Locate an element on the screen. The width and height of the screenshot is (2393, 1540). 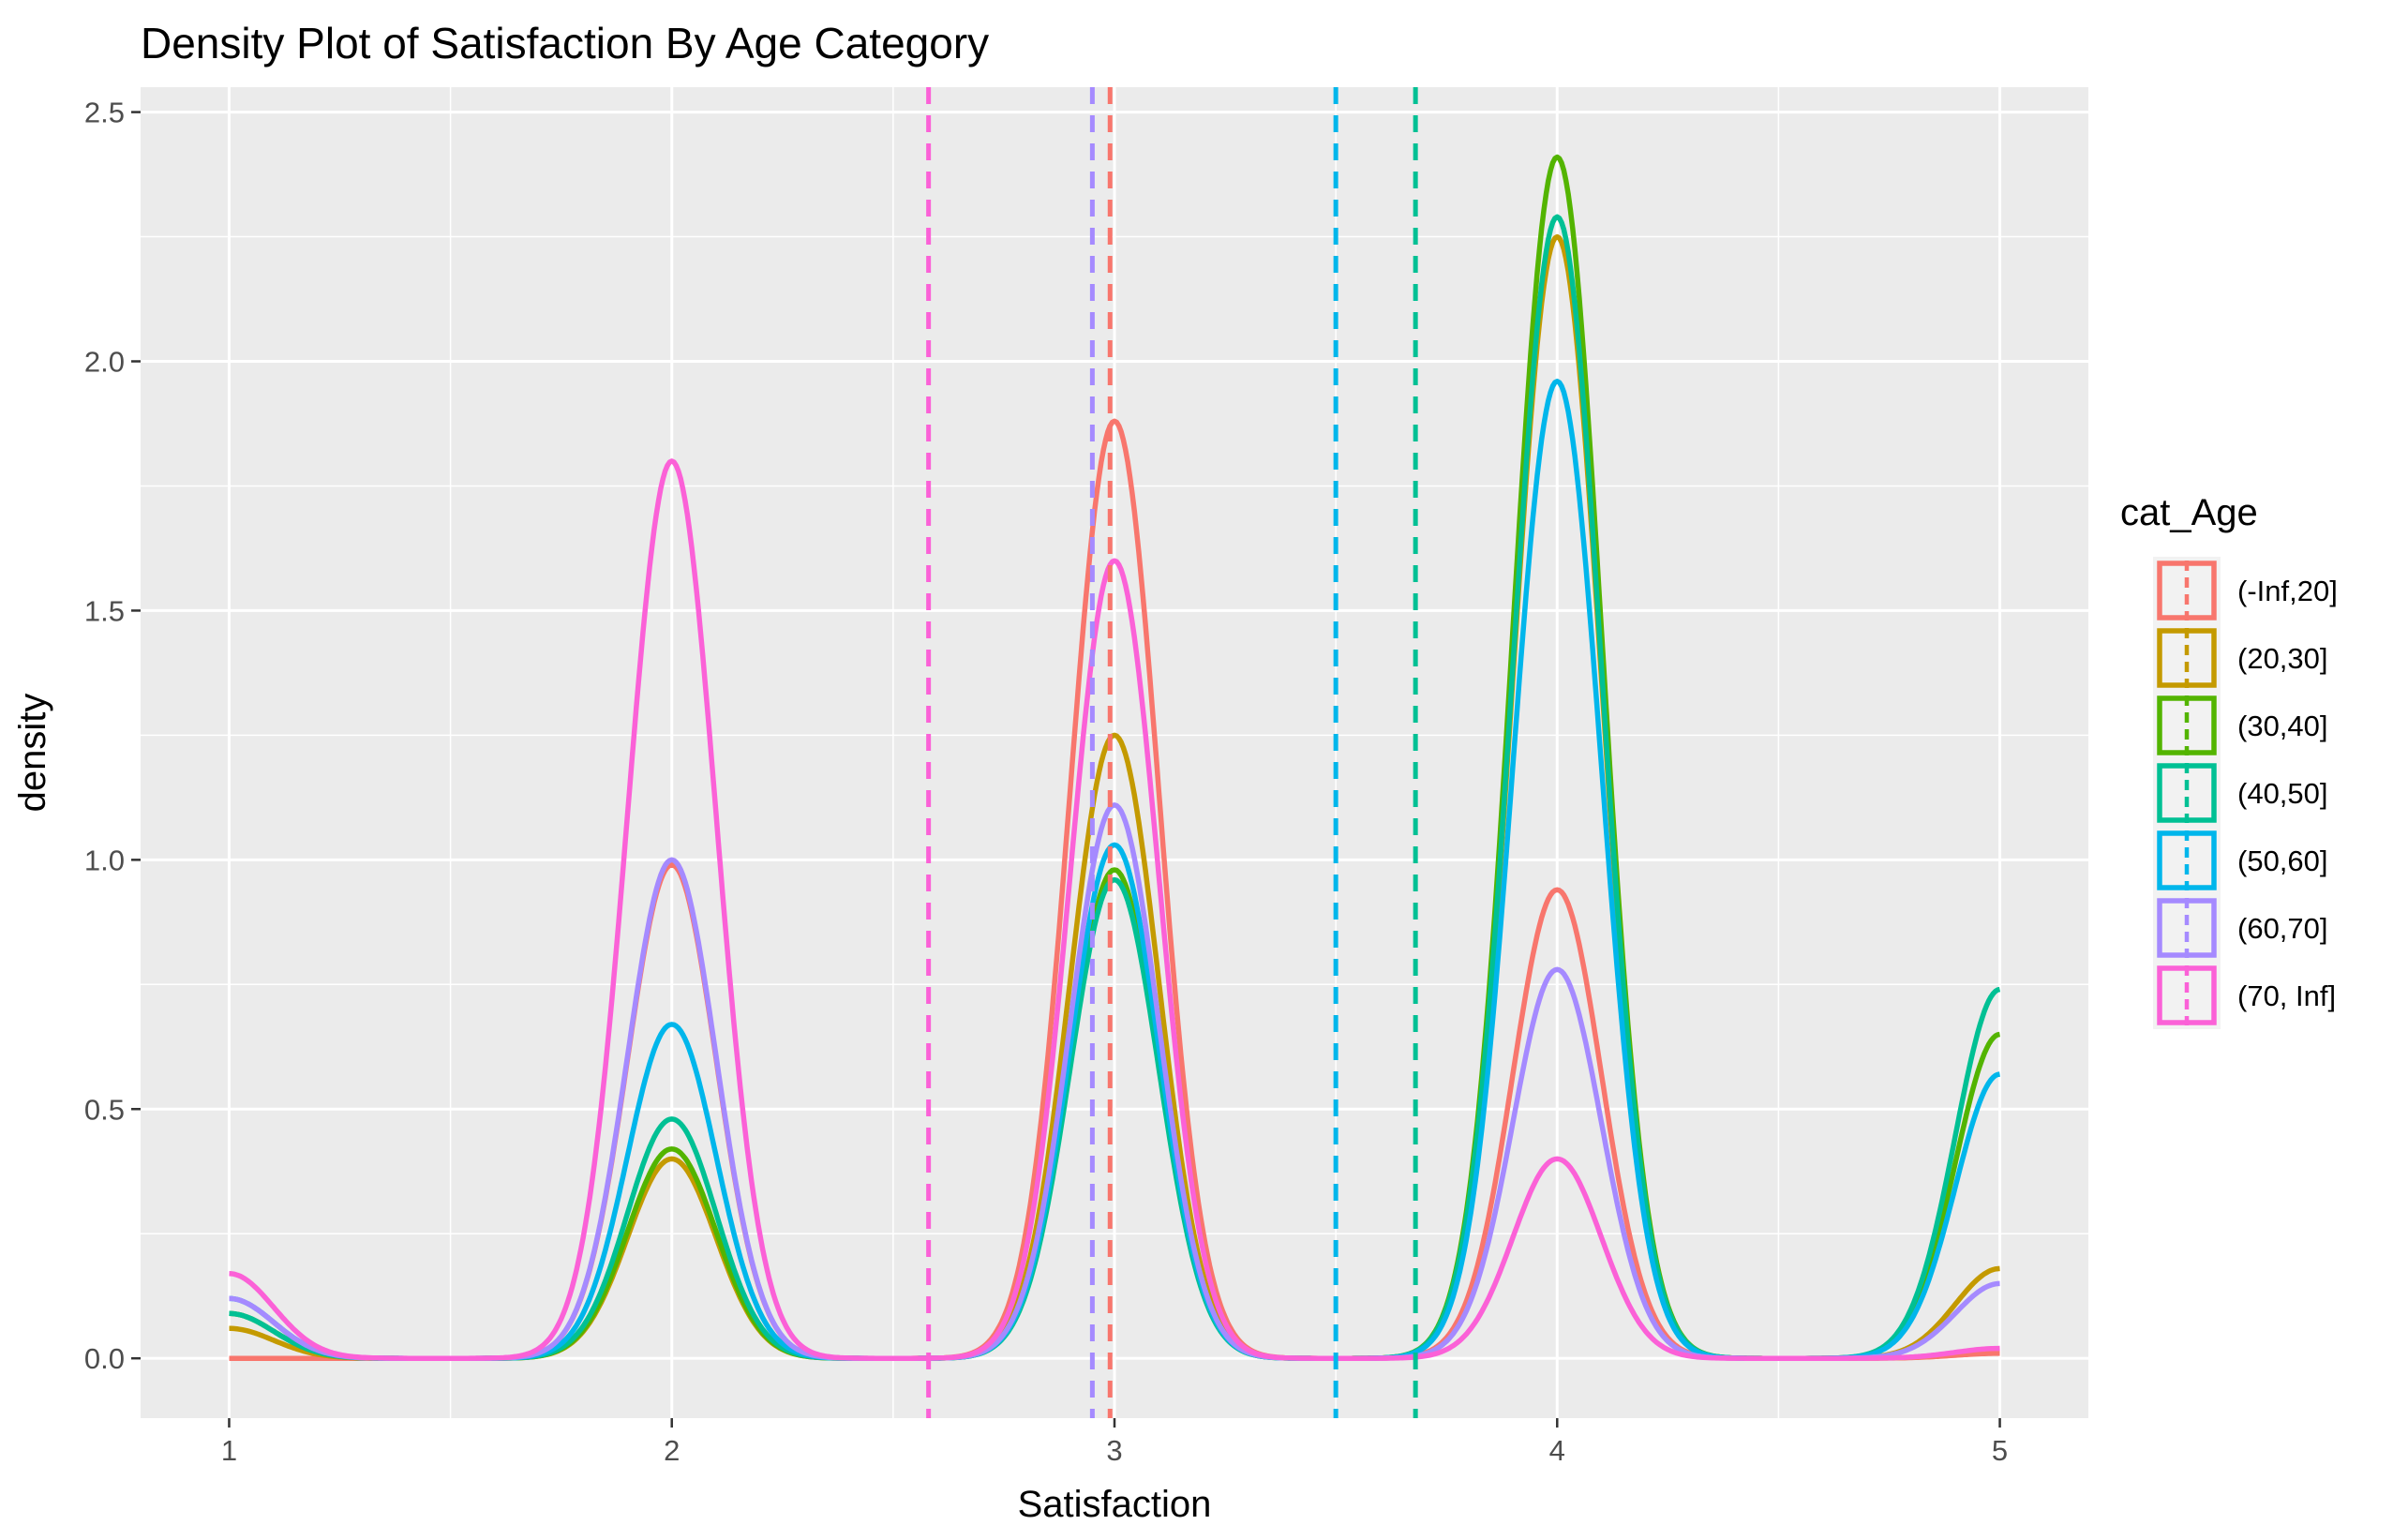
x-tick-label: 4 is located at coordinates (1557, 1451).